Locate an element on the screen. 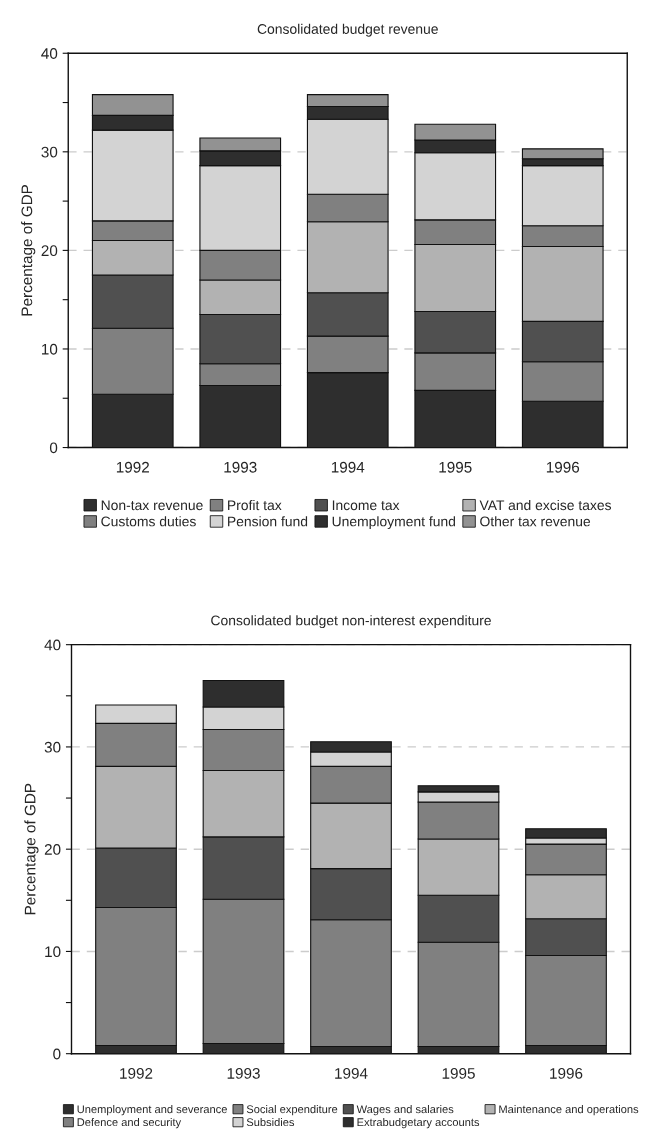 The height and width of the screenshot is (1133, 650). legend-label: Social expenditure is located at coordinates (292, 1110).